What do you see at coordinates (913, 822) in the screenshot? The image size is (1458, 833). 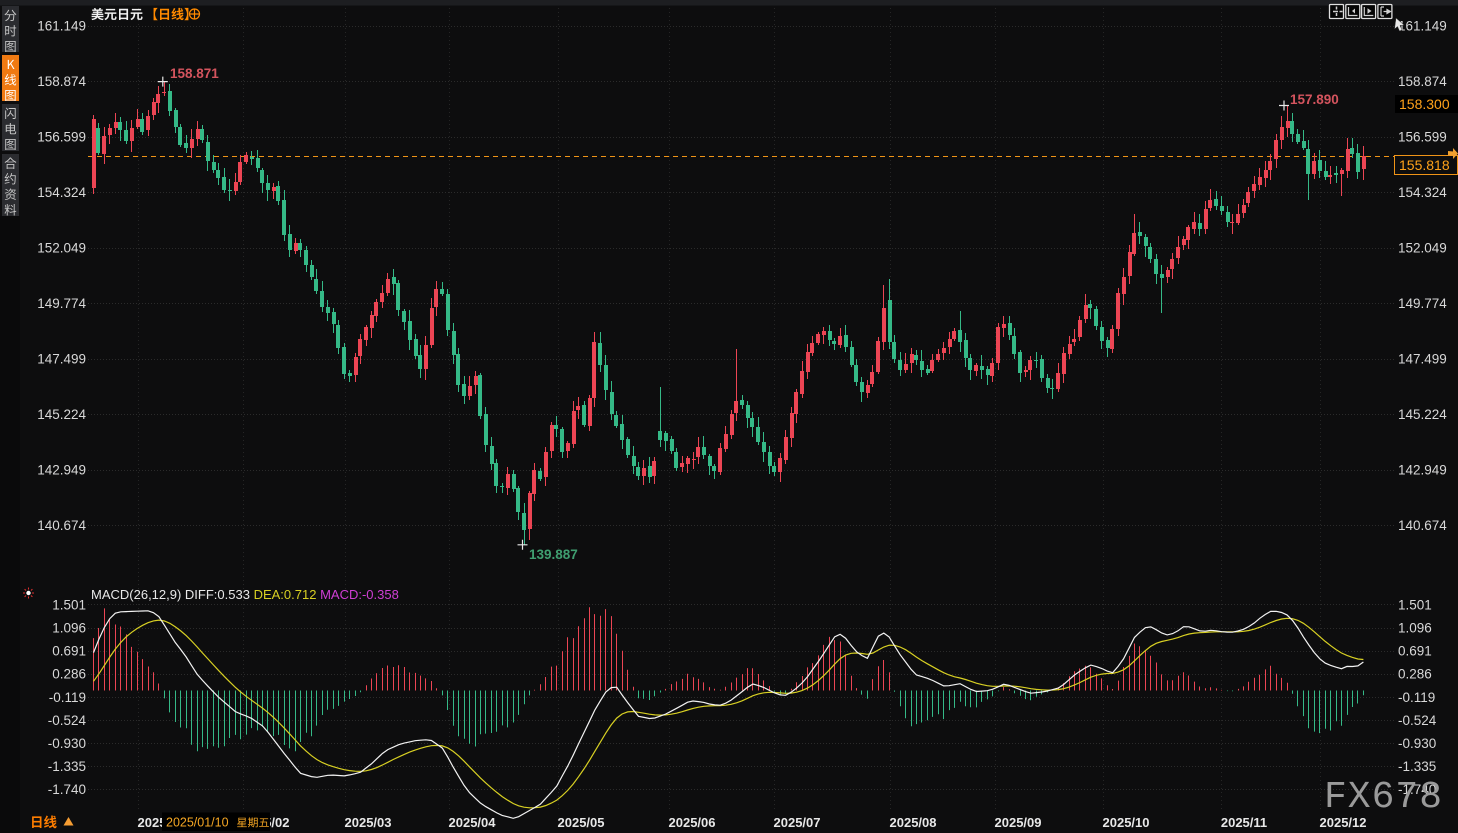 I see `svg-text: 2025/08` at bounding box center [913, 822].